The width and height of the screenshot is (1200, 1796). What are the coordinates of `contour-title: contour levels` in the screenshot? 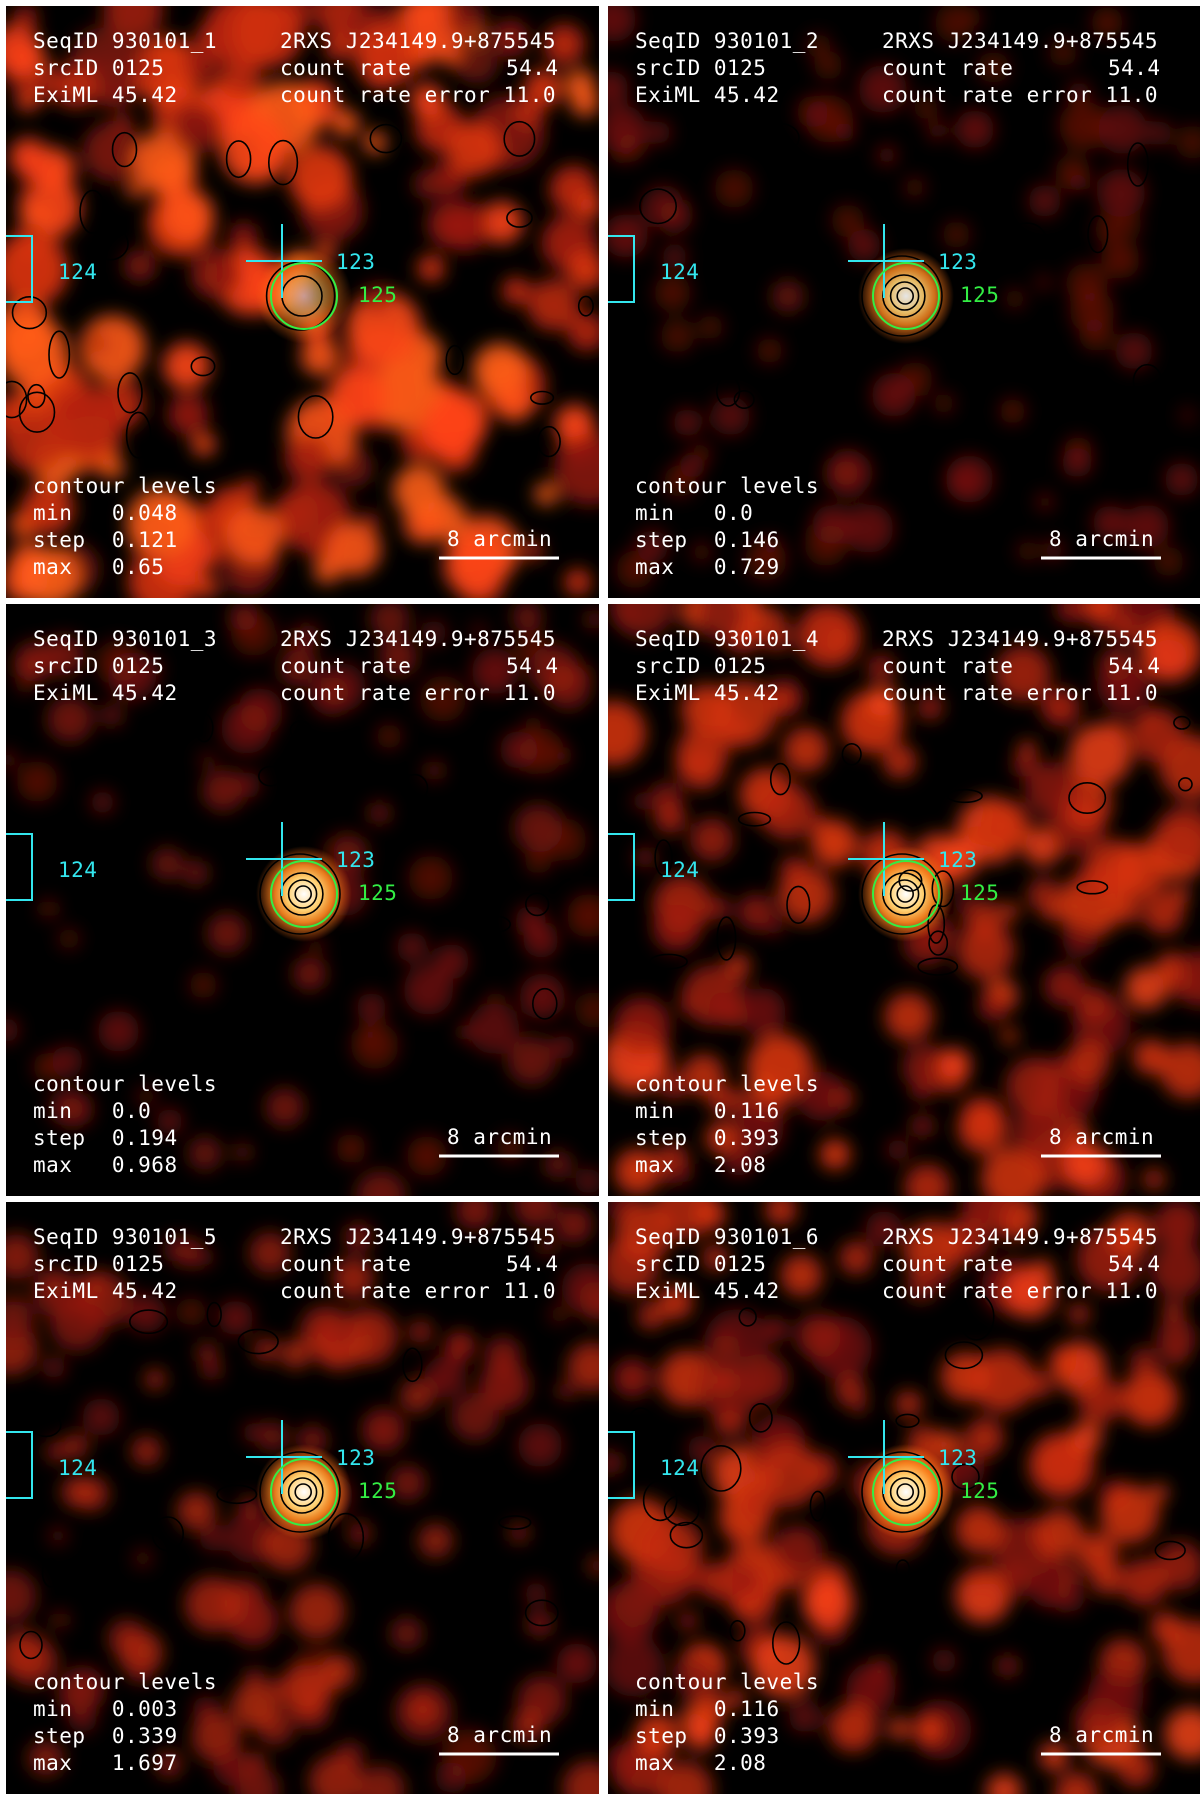 It's located at (125, 486).